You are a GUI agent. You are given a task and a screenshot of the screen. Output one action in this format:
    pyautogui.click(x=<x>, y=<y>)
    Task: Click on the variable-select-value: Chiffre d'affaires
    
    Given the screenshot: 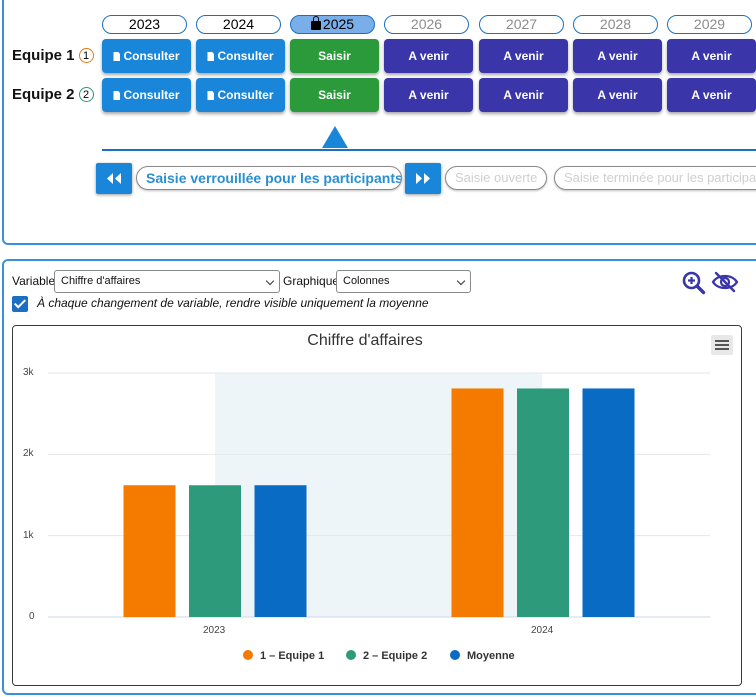 What is the action you would take?
    pyautogui.click(x=101, y=281)
    